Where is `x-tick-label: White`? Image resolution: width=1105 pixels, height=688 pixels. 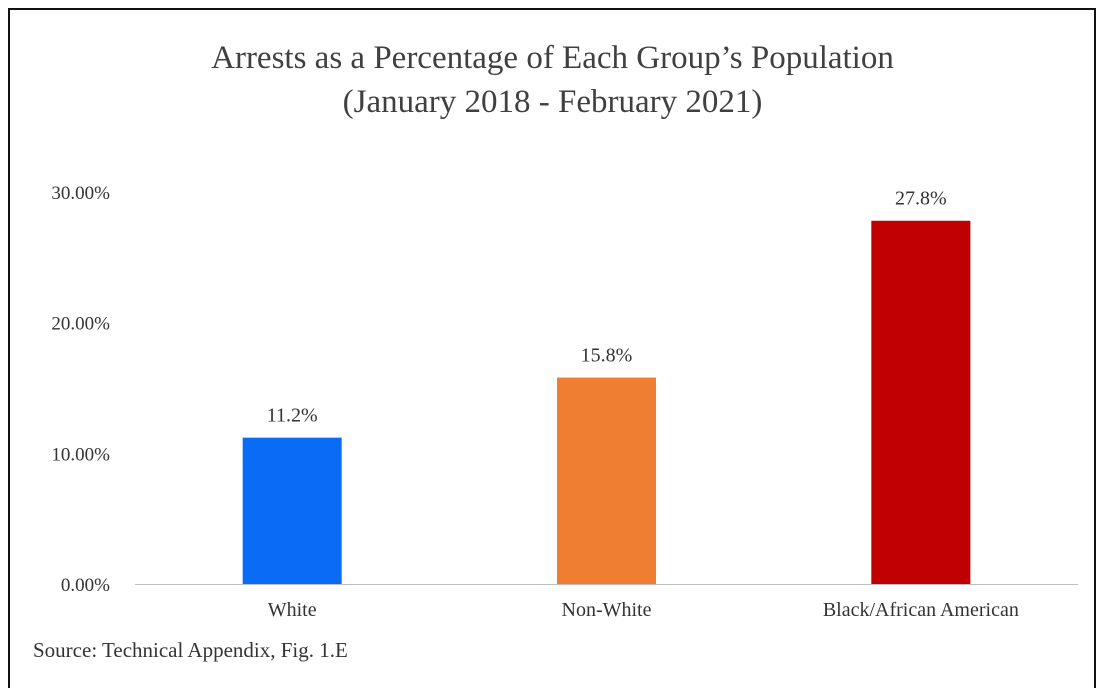
x-tick-label: White is located at coordinates (292, 610).